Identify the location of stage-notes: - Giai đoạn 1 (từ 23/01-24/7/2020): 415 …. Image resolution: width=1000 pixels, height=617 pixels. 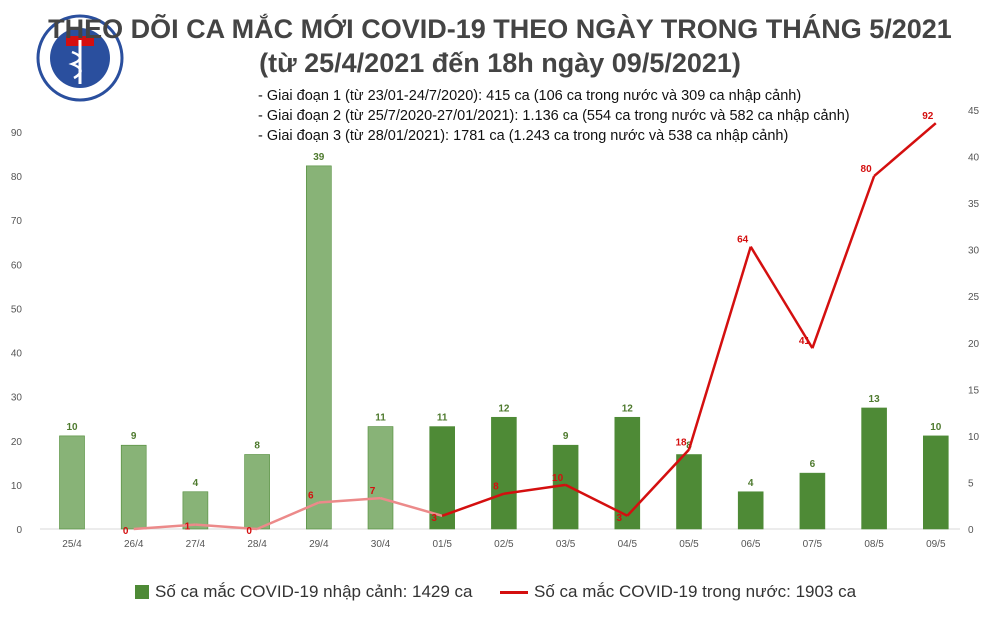
(554, 116).